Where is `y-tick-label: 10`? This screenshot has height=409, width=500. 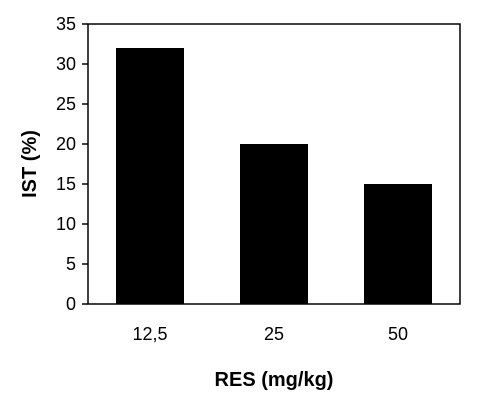 y-tick-label: 10 is located at coordinates (66, 224).